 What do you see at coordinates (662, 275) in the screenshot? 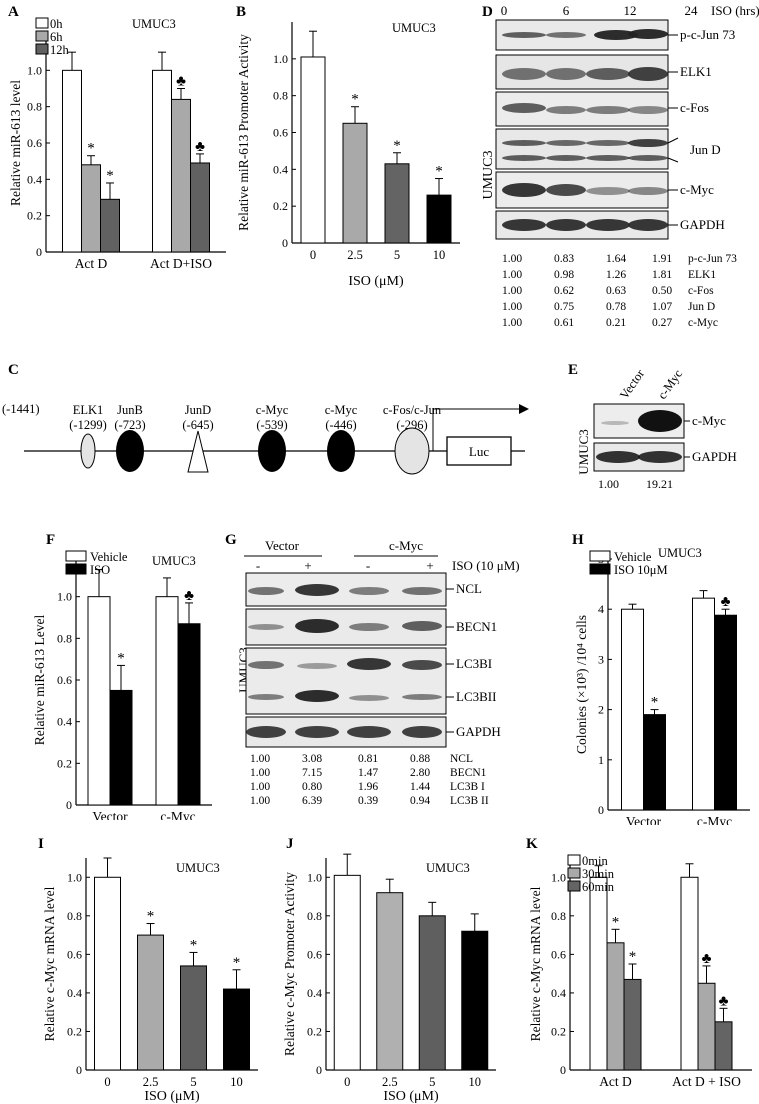
I see `svg-text: 1.81` at bounding box center [662, 275].